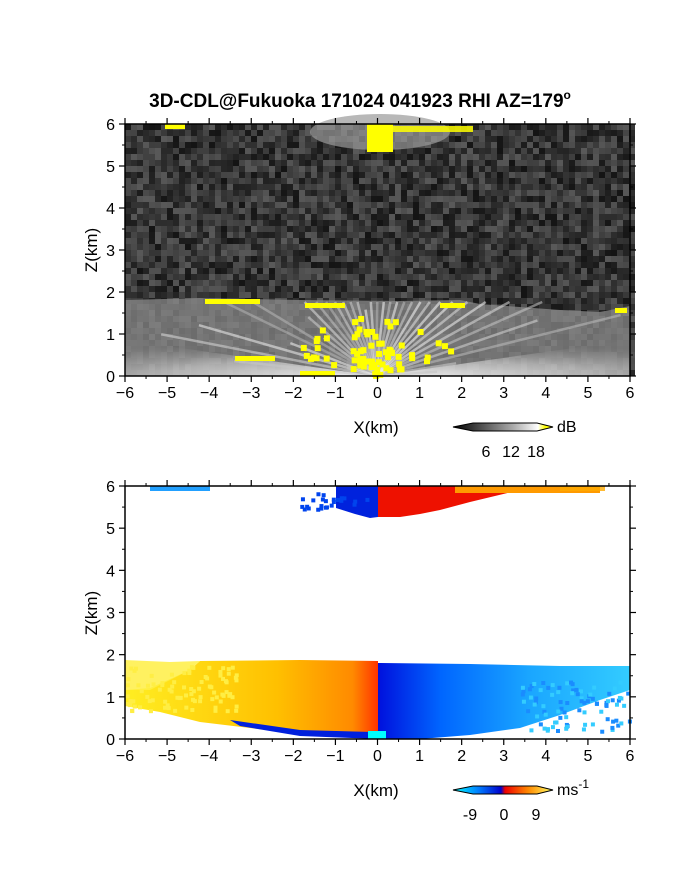 This screenshot has width=680, height=880. What do you see at coordinates (251, 393) in the screenshot?
I see `panel1-xtick-label: −3` at bounding box center [251, 393].